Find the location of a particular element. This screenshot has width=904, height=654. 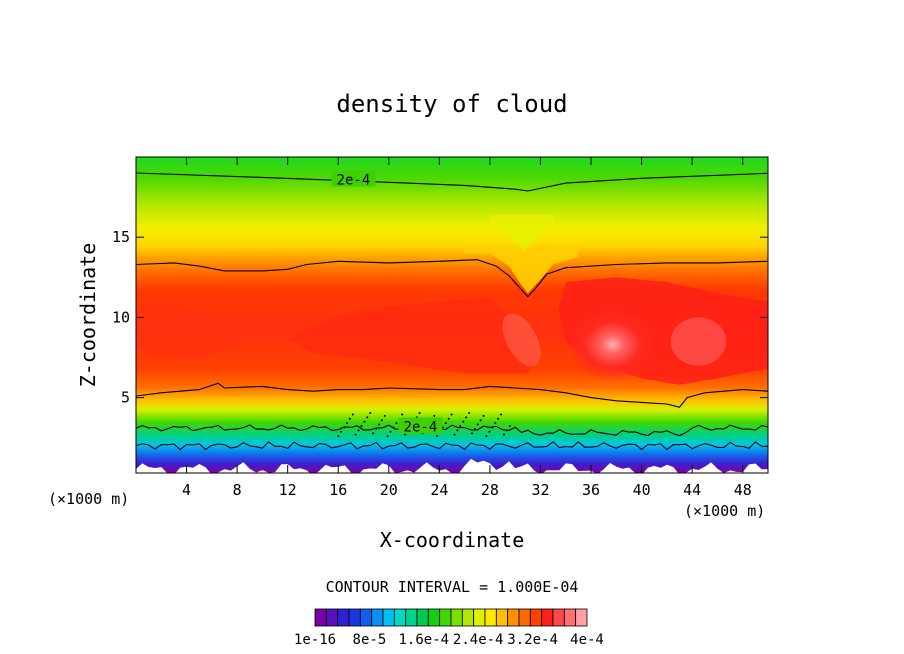

x-tick-label: 44 is located at coordinates (692, 490).